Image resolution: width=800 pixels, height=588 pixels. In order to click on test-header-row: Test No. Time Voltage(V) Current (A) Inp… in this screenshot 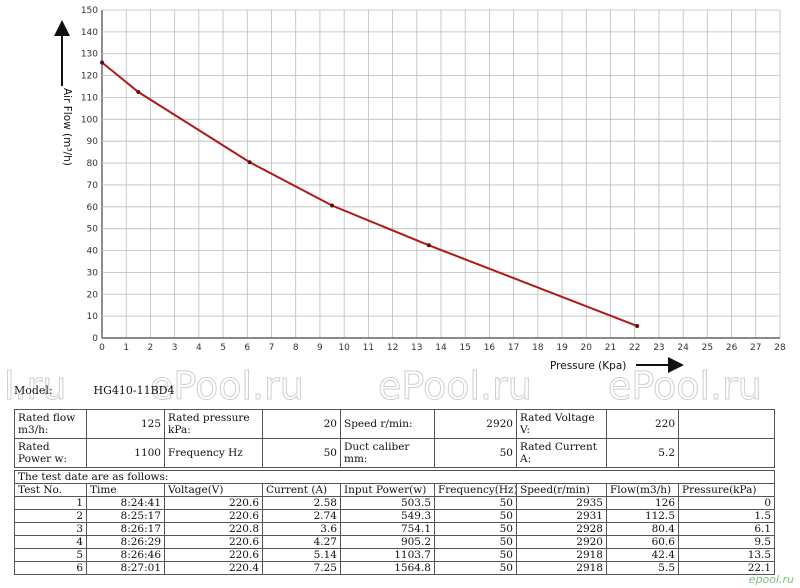, I will do `click(395, 490)`.